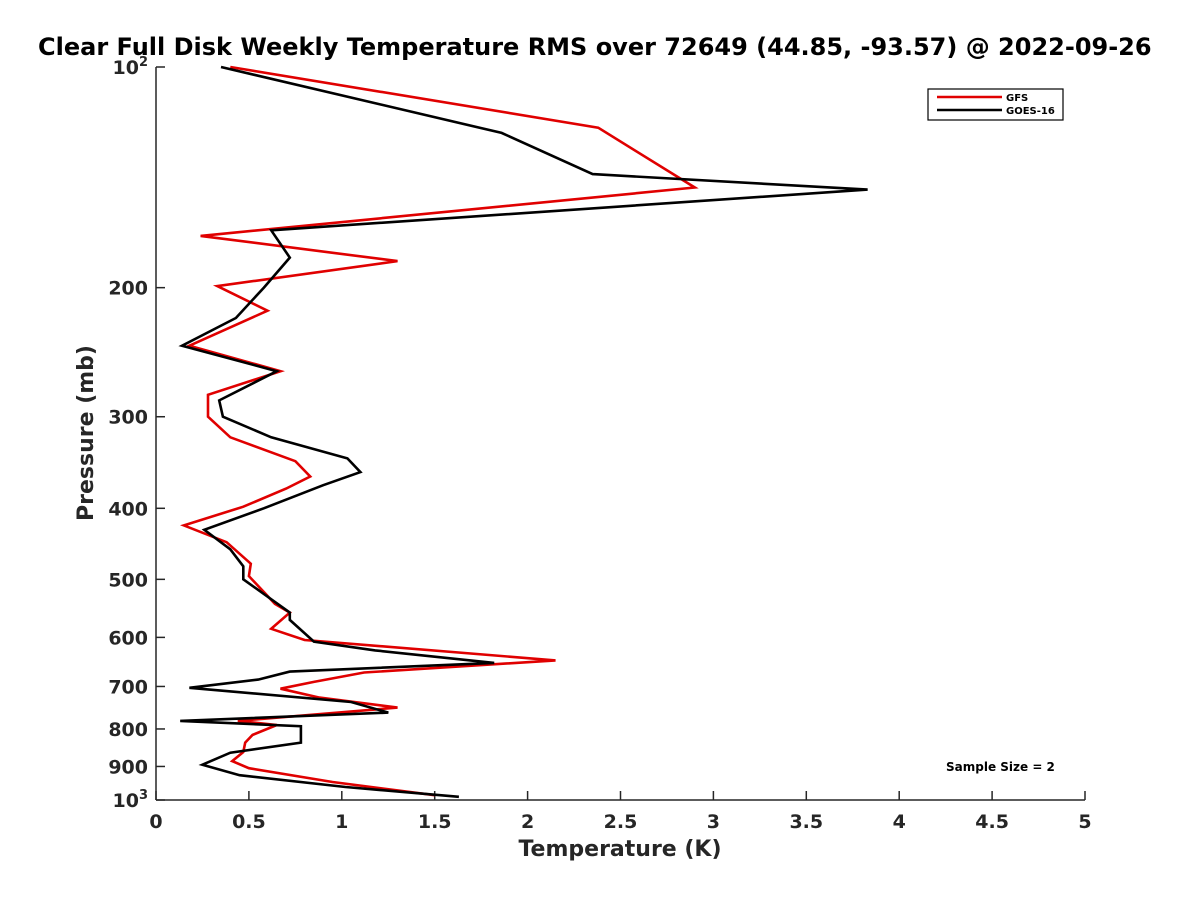 Image resolution: width=1200 pixels, height=900 pixels. What do you see at coordinates (143, 62) in the screenshot?
I see `y-tick-exponent: 2` at bounding box center [143, 62].